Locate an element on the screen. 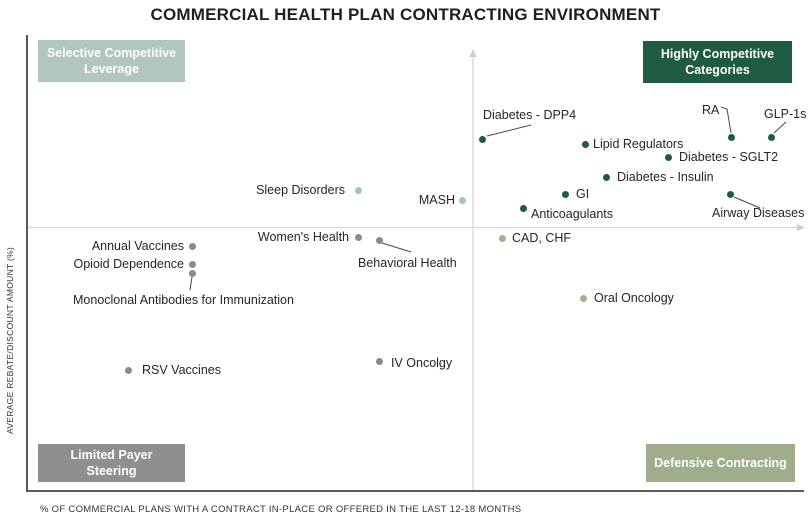 The width and height of the screenshot is (811, 522). point-label-airway-diseases: Airway Diseases is located at coordinates (758, 213).